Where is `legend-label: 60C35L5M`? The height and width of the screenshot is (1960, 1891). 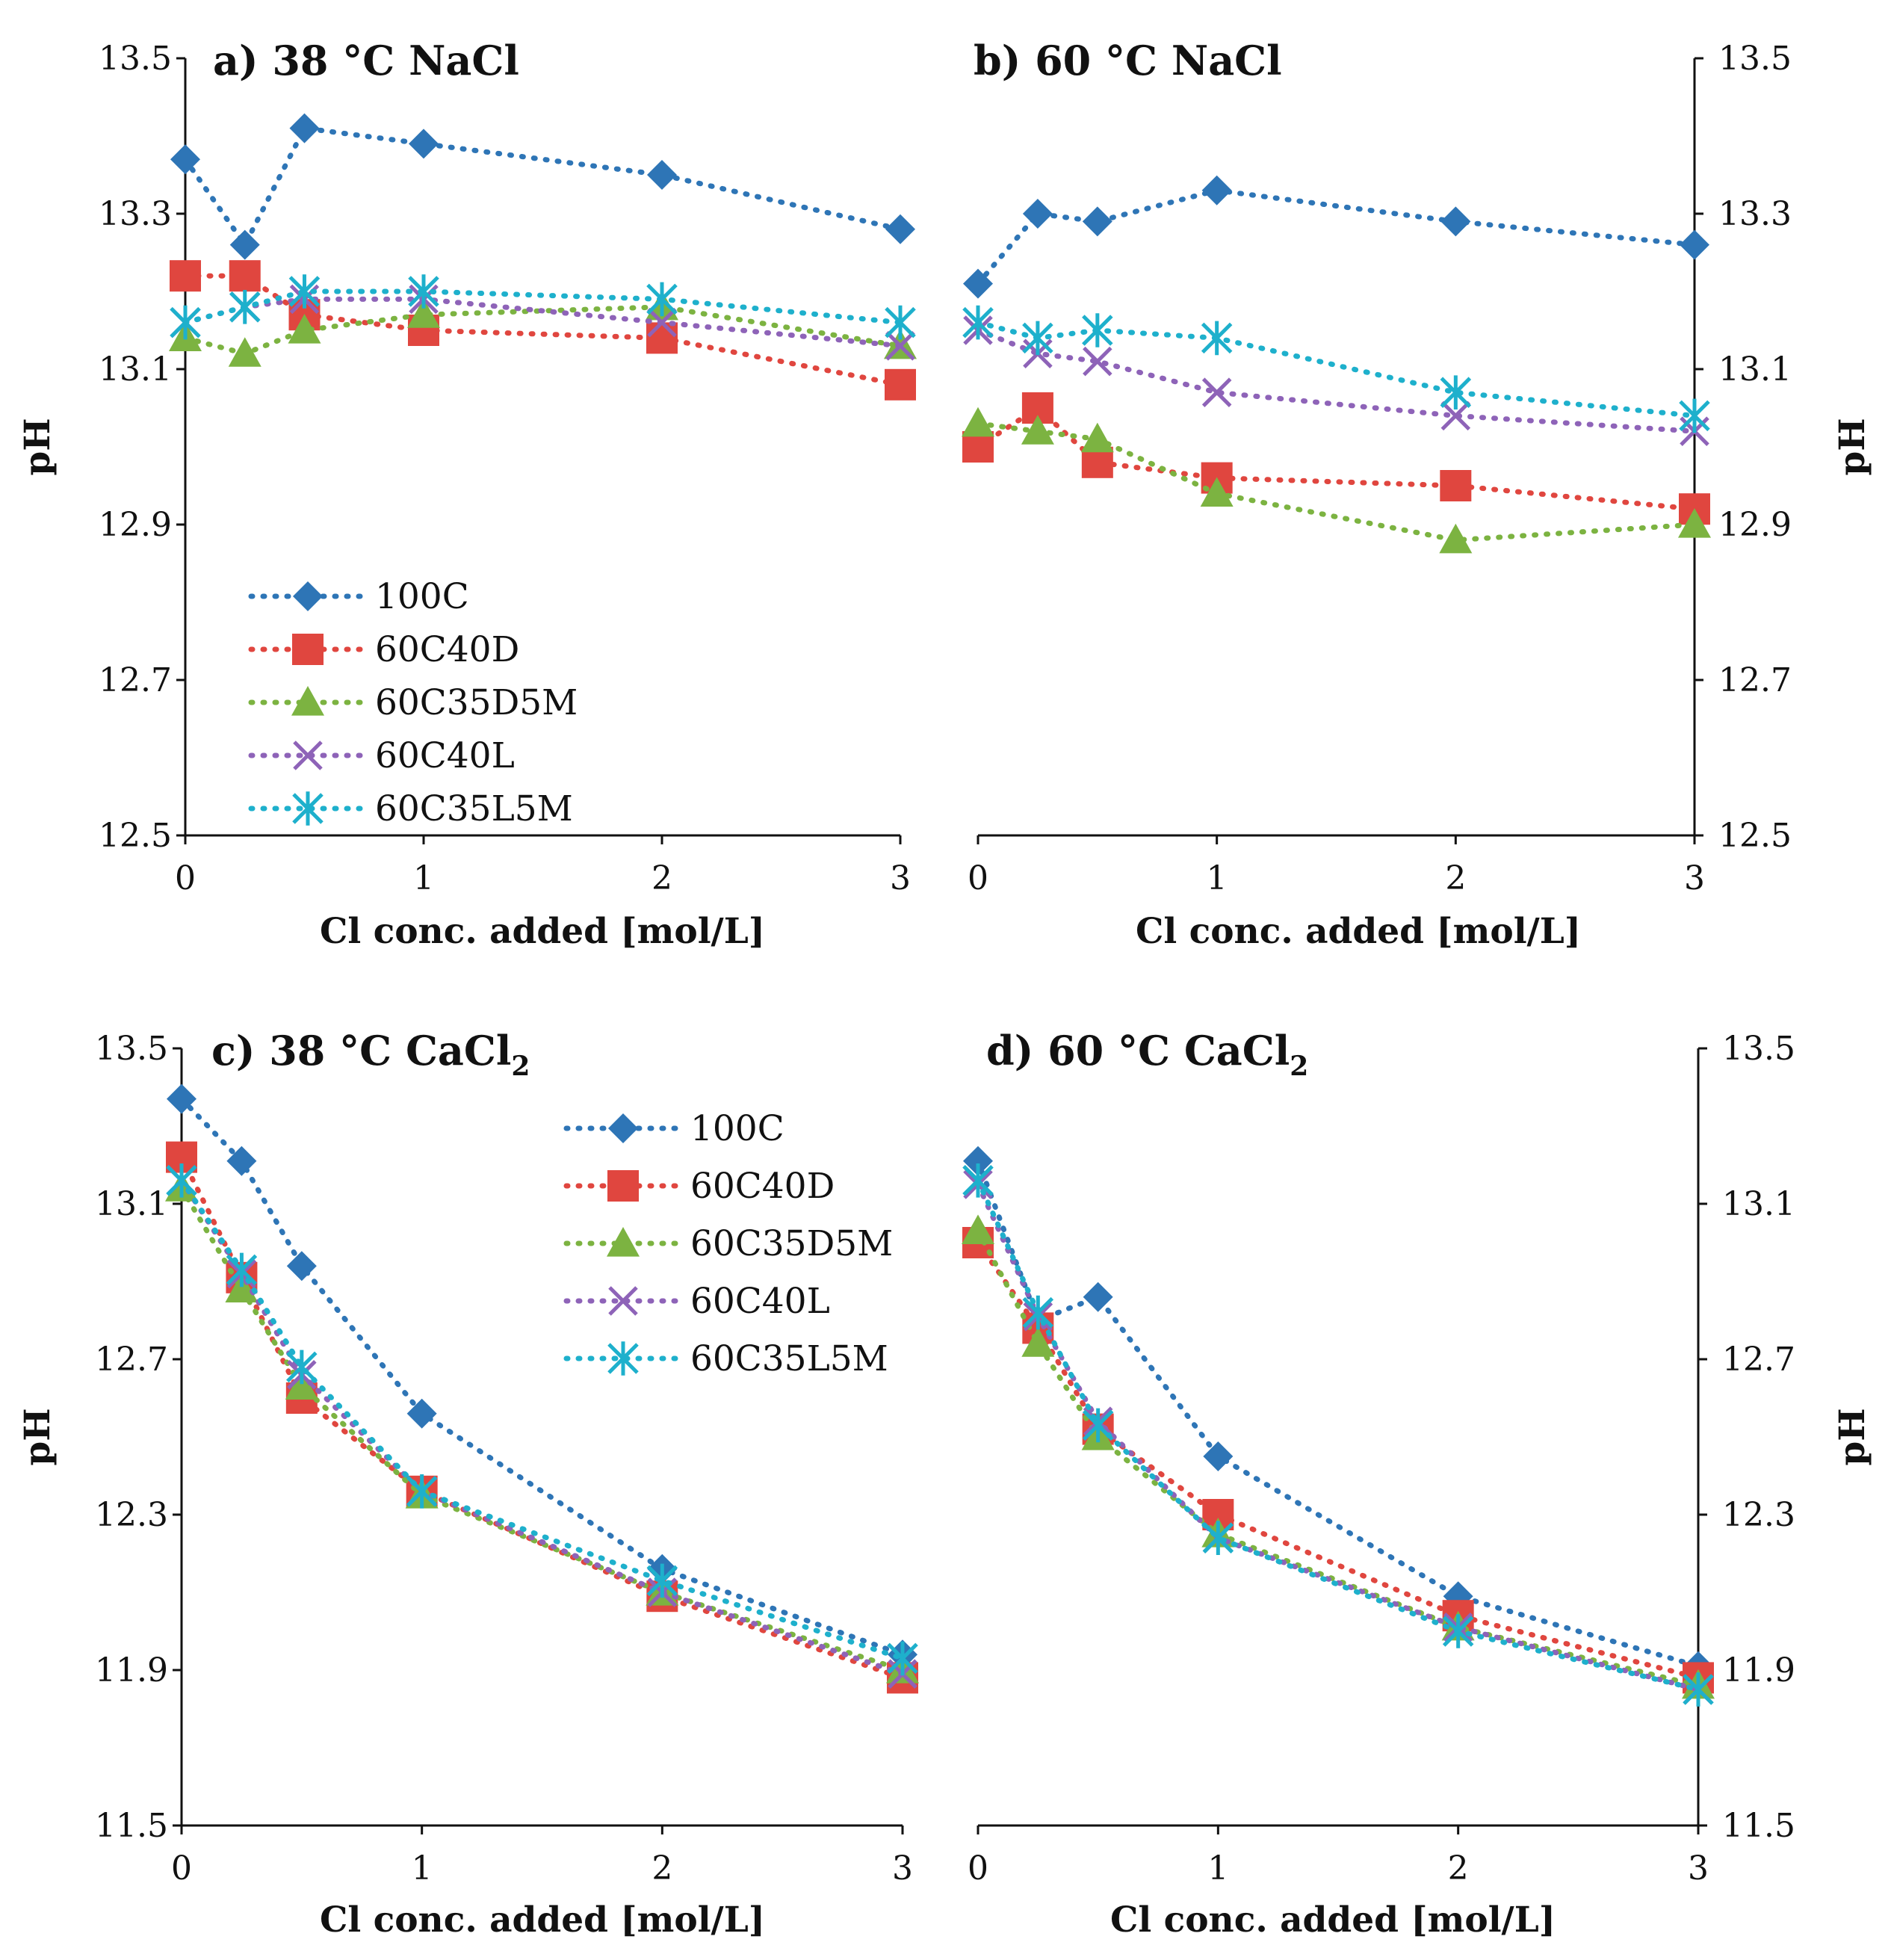
legend-label: 60C35L5M is located at coordinates (789, 1358).